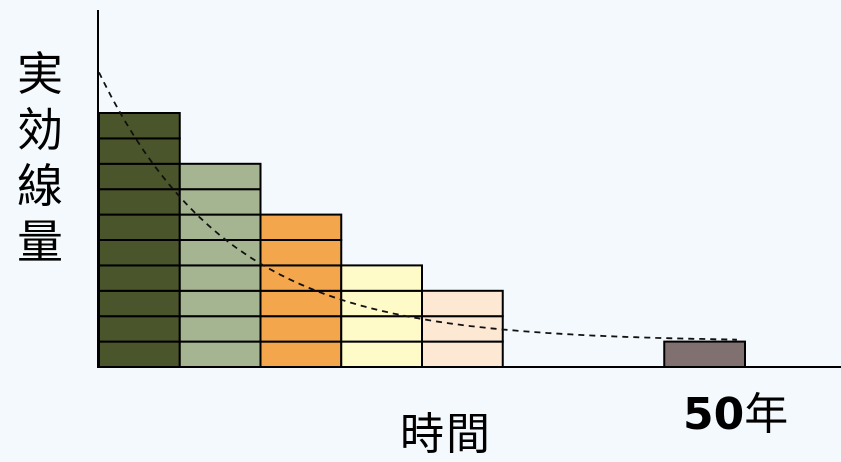  What do you see at coordinates (40, 242) in the screenshot?
I see `y-axis-label-char: 量` at bounding box center [40, 242].